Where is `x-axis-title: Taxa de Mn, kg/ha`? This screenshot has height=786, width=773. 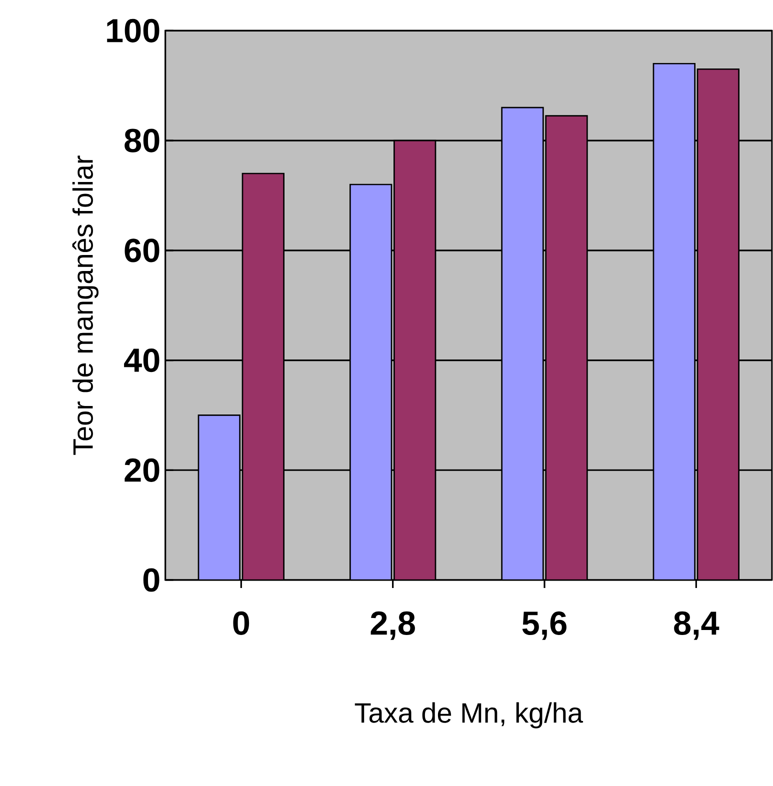
x-axis-title: Taxa de Mn, kg/ha is located at coordinates (469, 715).